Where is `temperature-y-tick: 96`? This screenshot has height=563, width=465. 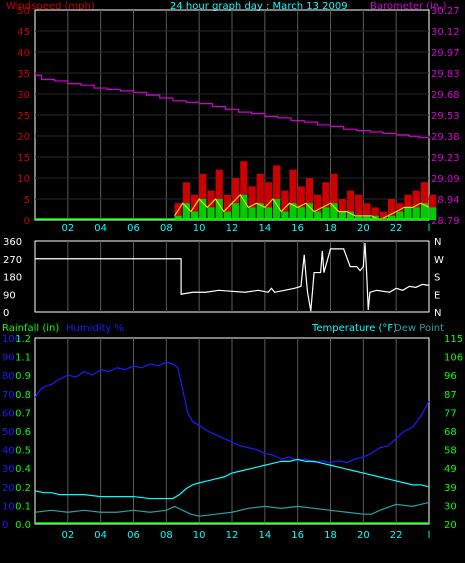 temperature-y-tick: 96 is located at coordinates (450, 376).